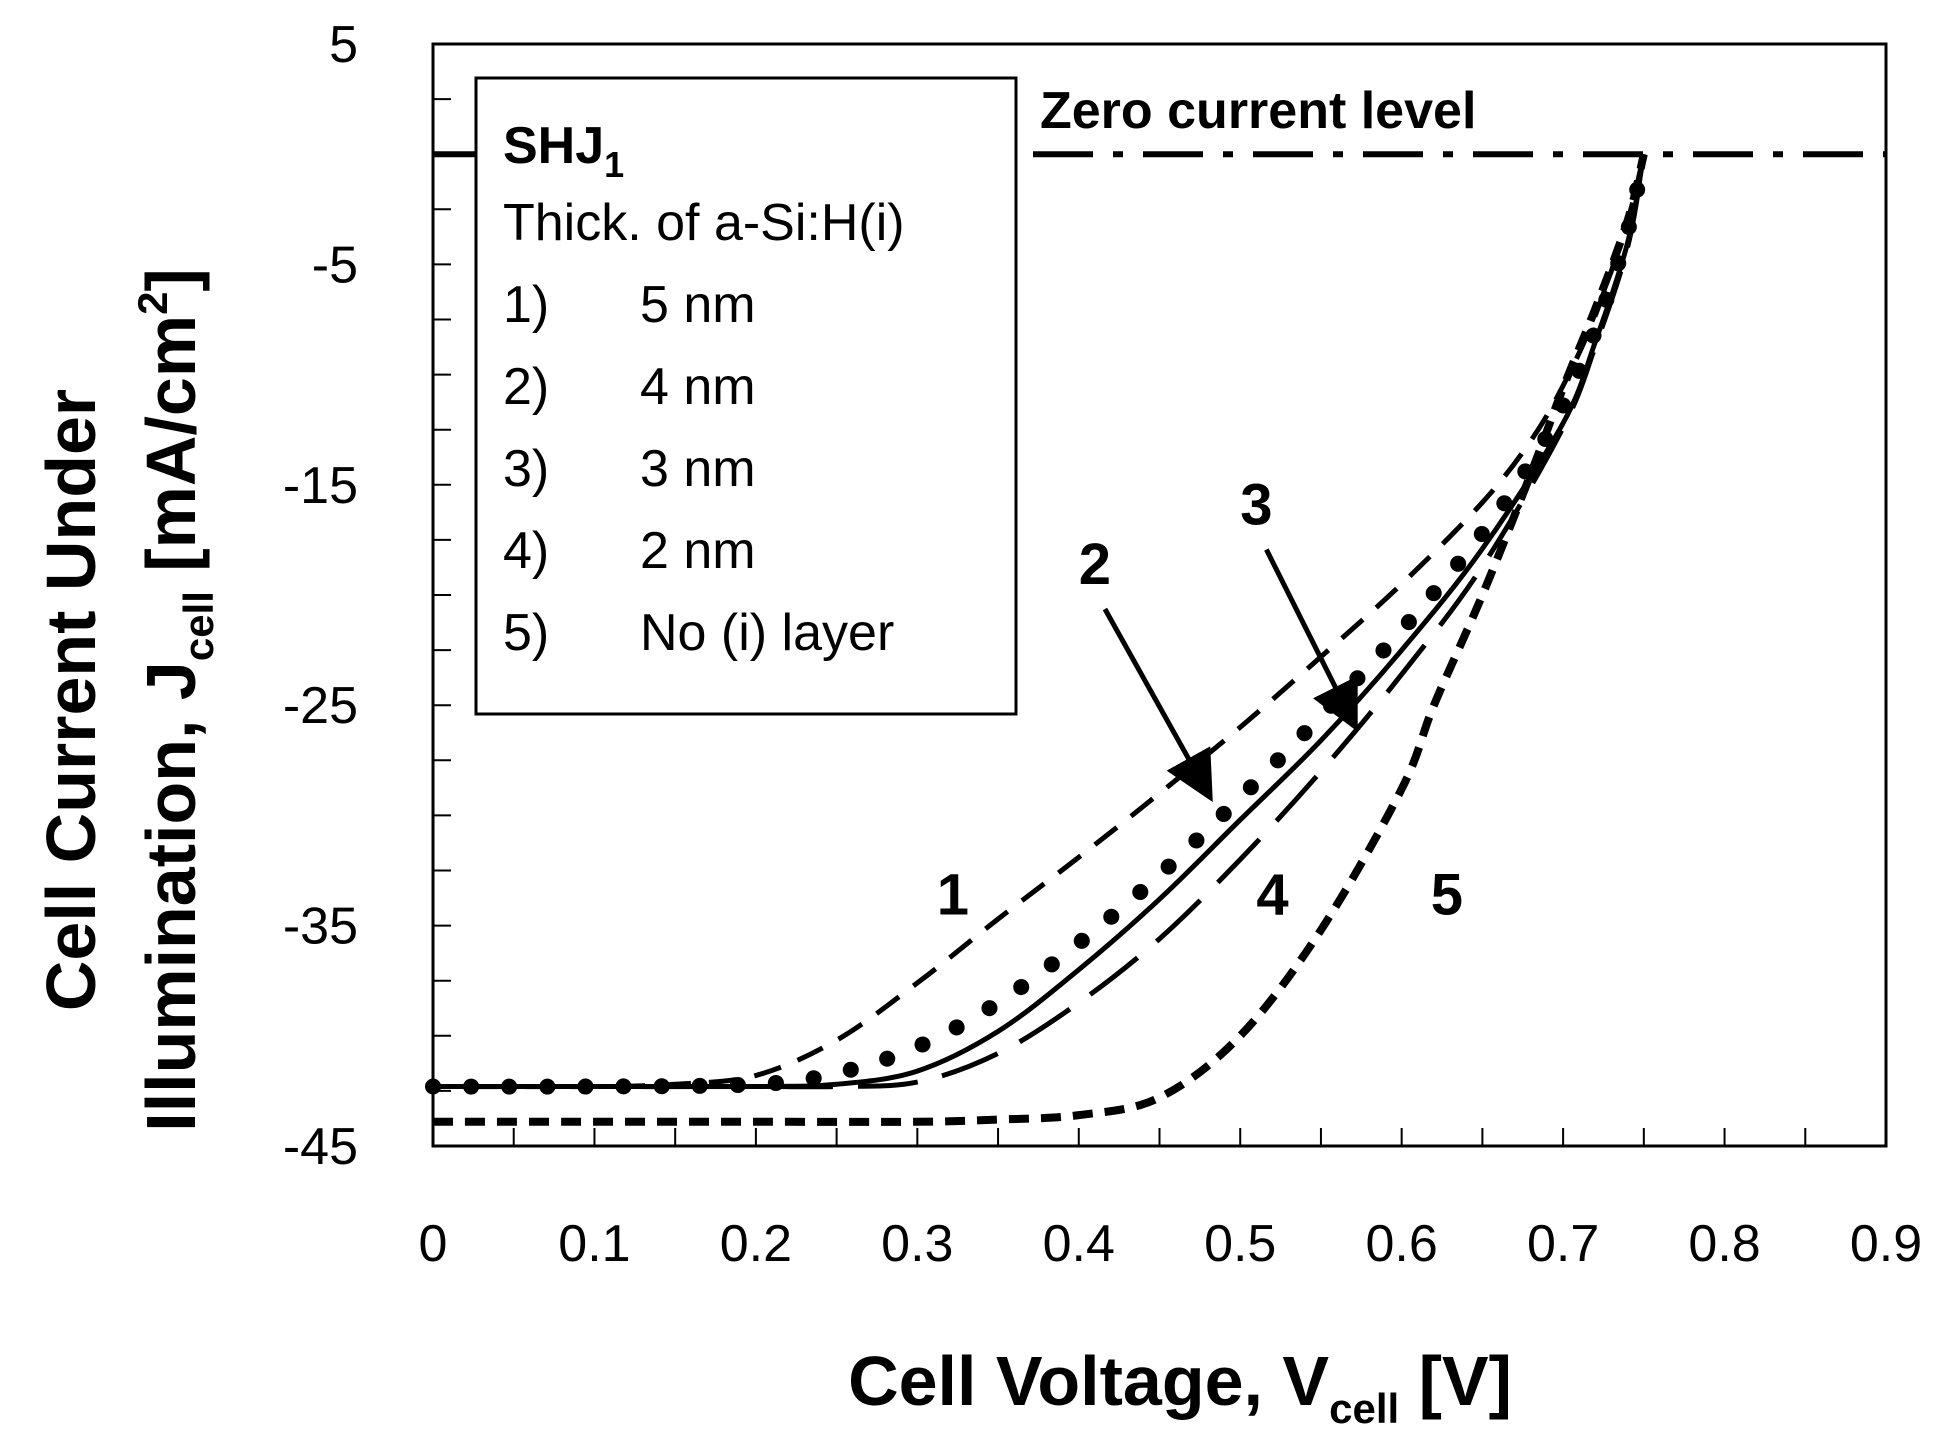  What do you see at coordinates (335, 265) in the screenshot?
I see `y-tick-label: -5` at bounding box center [335, 265].